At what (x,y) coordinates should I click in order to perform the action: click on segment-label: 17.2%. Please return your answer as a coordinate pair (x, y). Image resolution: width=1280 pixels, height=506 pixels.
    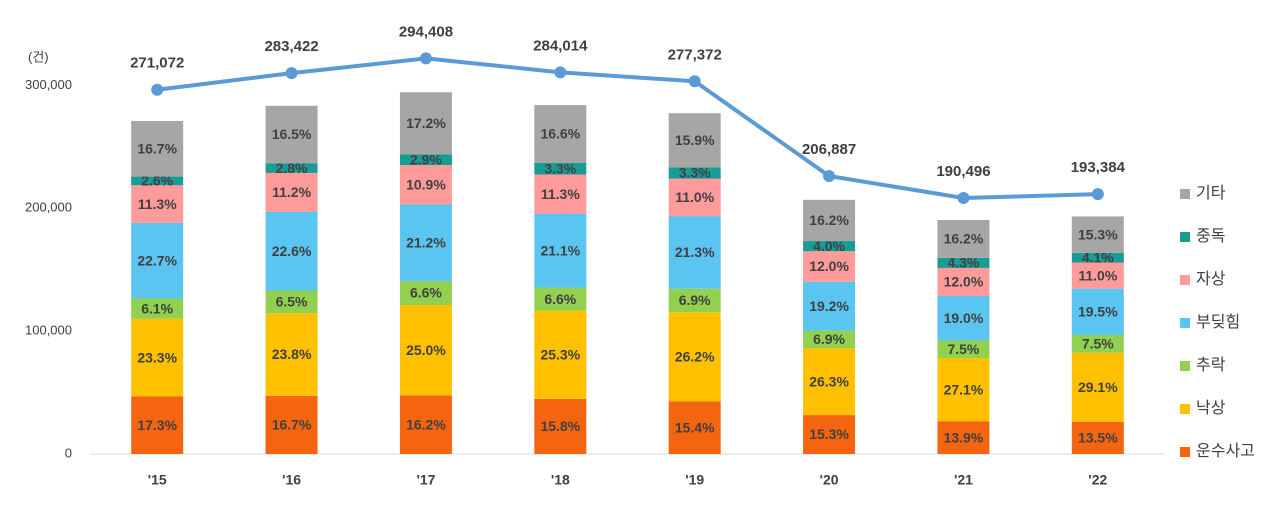
    Looking at the image, I should click on (426, 123).